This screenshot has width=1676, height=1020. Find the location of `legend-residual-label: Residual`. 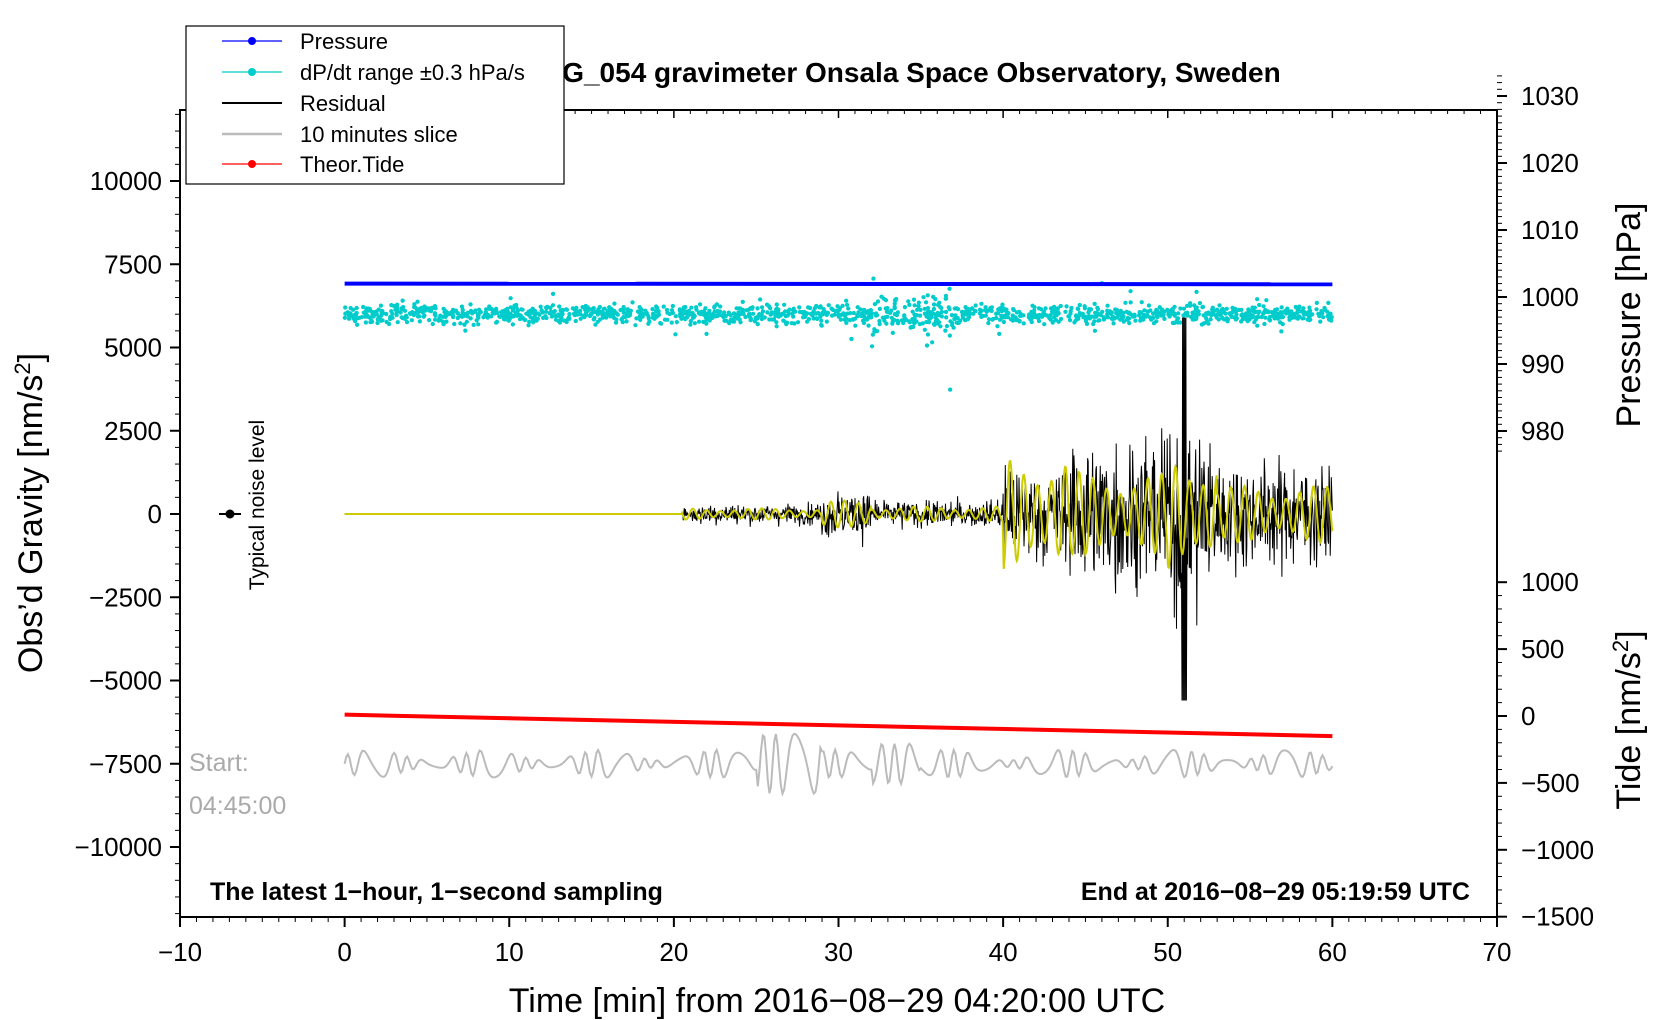

legend-residual-label: Residual is located at coordinates (343, 103).